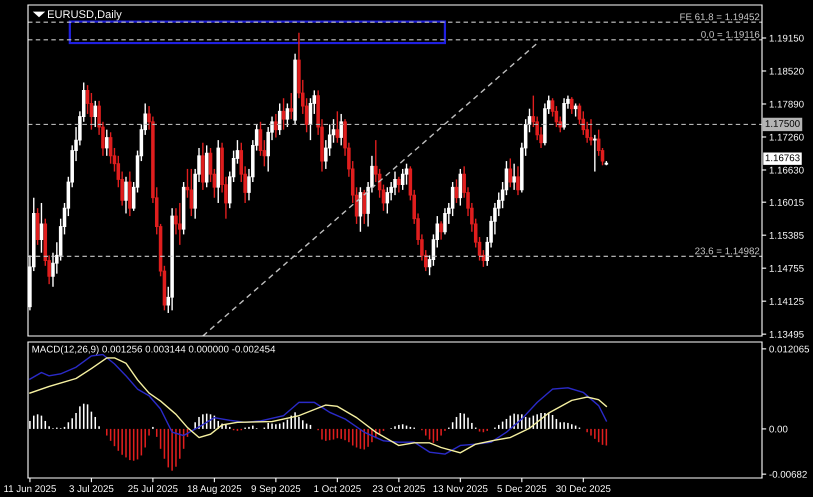 The width and height of the screenshot is (813, 497). What do you see at coordinates (720, 16) in the screenshot?
I see `ref-line-label: FE 61.8 = 1.19452` at bounding box center [720, 16].